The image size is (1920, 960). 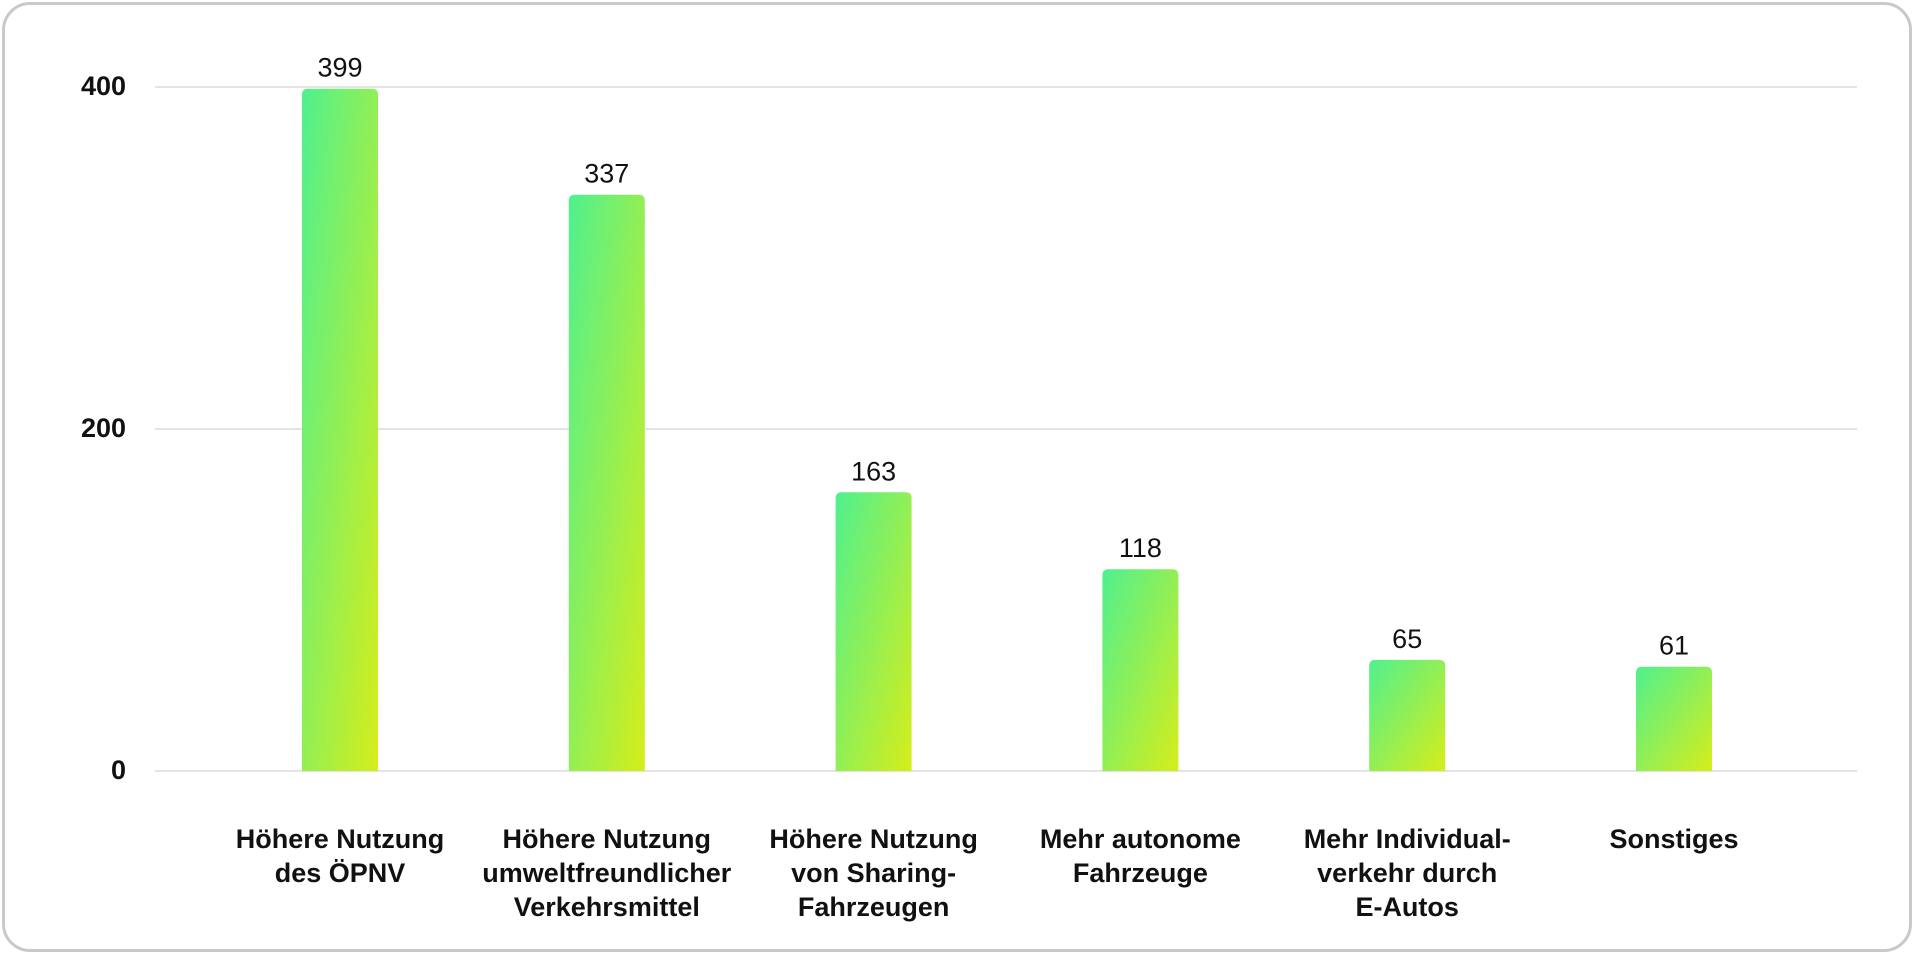 I want to click on bar-value-label: 399, so click(x=339, y=68).